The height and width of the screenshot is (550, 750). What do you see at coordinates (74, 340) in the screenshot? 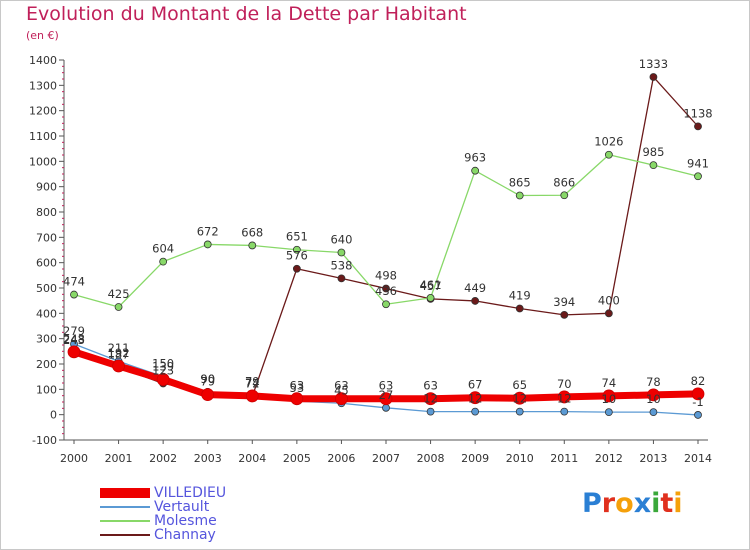
I see `data-label-channay: 243` at bounding box center [74, 340].